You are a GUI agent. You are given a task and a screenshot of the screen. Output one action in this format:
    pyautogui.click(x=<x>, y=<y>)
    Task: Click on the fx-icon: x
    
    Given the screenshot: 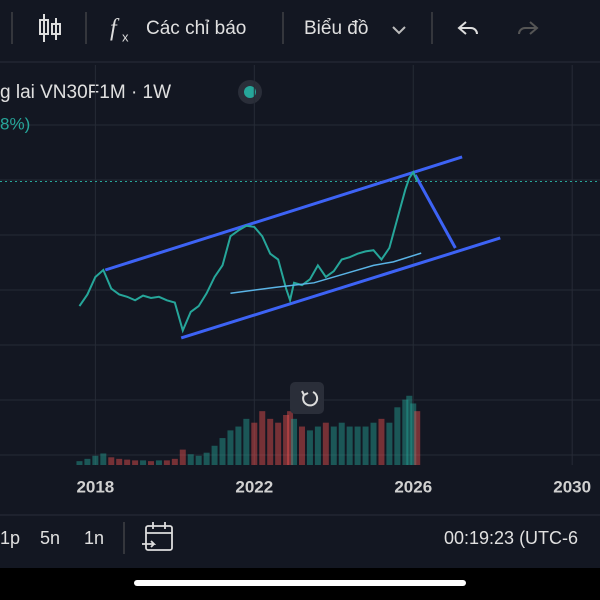 What is the action you would take?
    pyautogui.click(x=125, y=36)
    